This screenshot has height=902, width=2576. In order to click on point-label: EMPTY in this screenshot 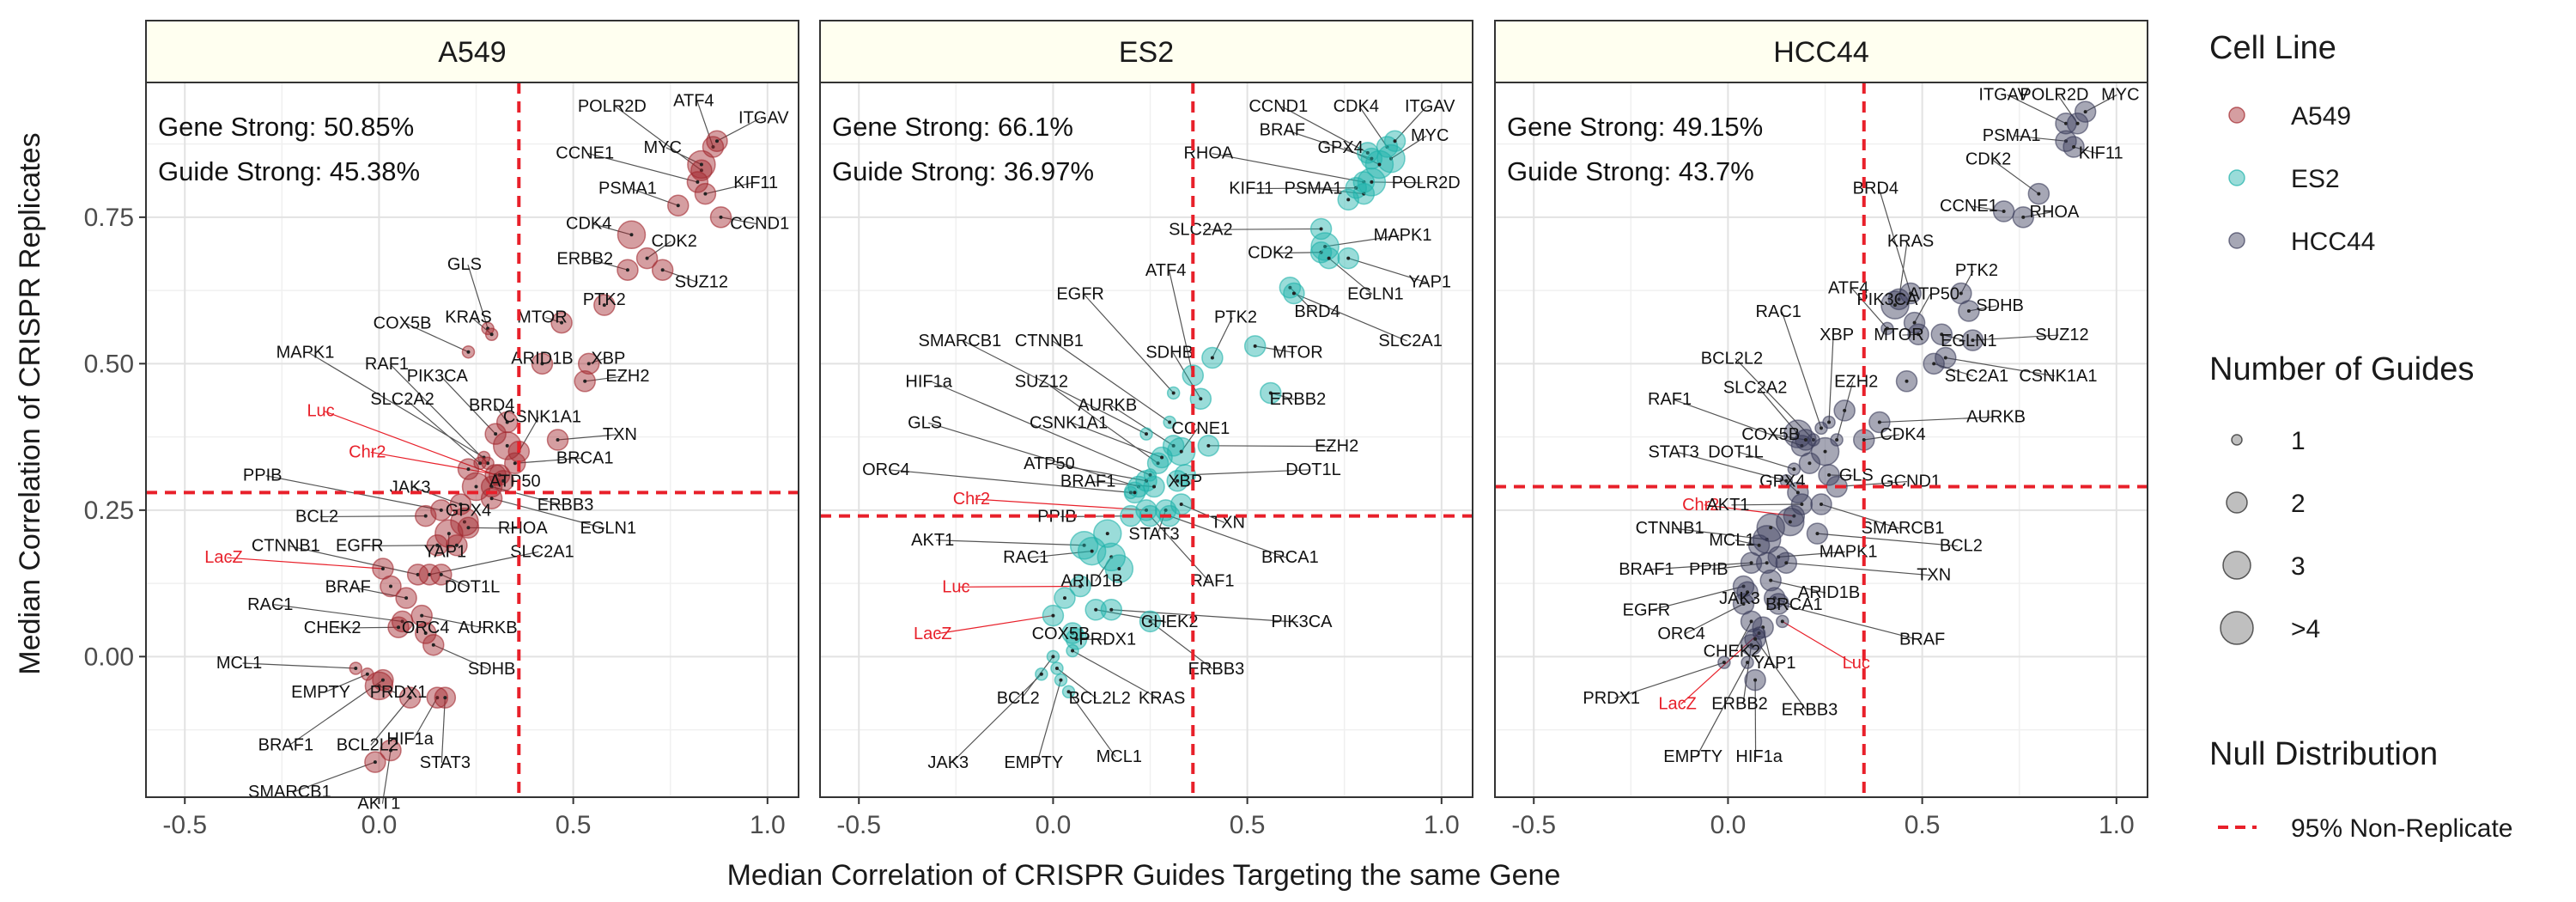, I will do `click(321, 692)`.